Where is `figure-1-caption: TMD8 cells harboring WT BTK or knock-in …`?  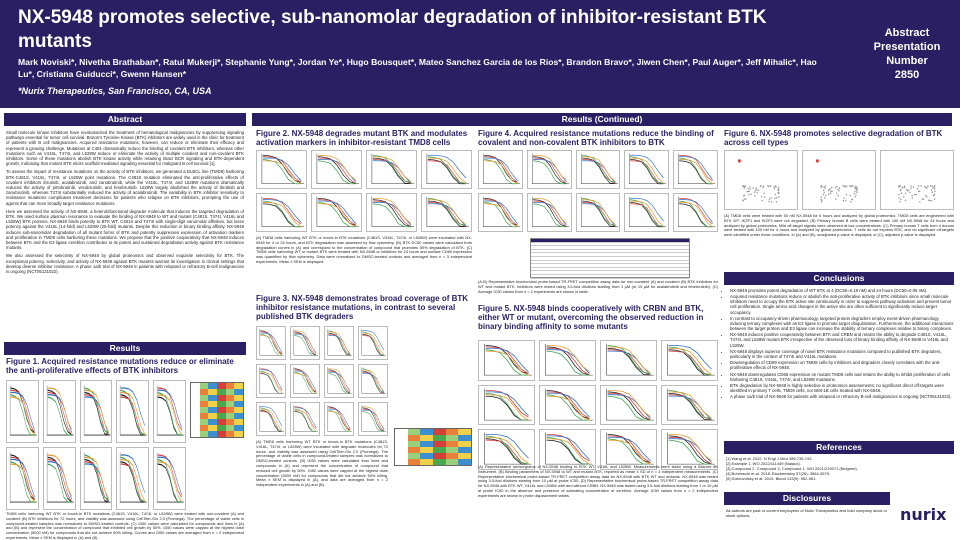
figure-1-caption: TMD8 cells harboring WT BTK or knock-in … is located at coordinates (125, 525).